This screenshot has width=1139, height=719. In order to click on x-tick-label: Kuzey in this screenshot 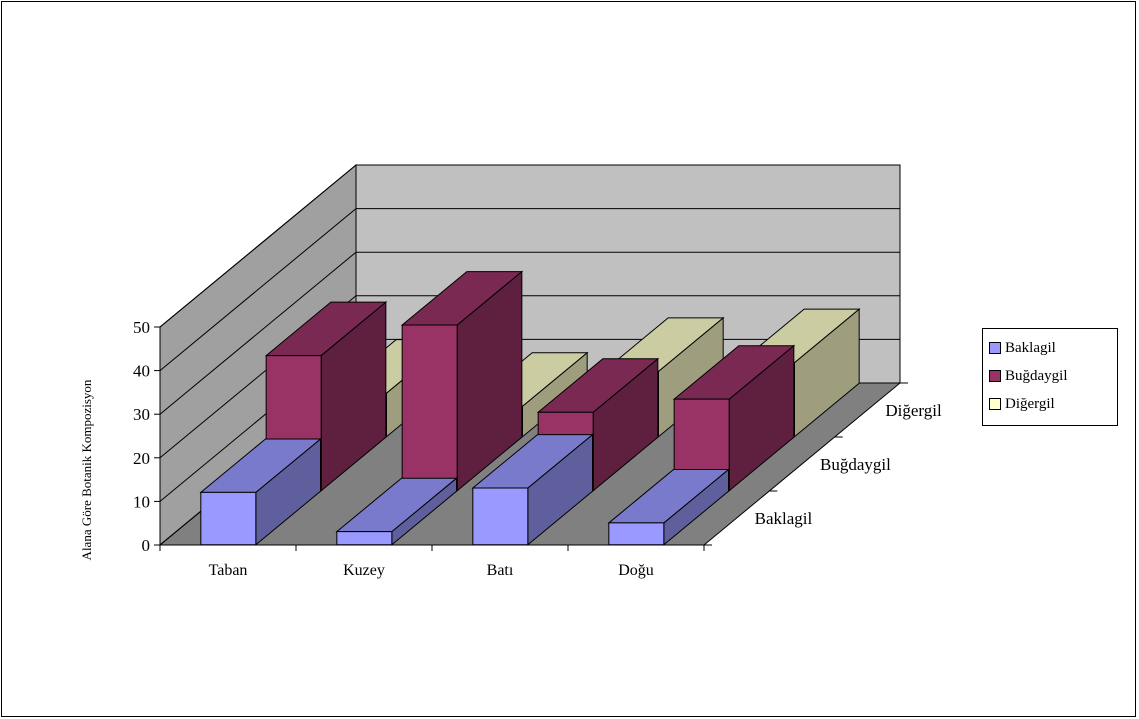, I will do `click(364, 570)`.